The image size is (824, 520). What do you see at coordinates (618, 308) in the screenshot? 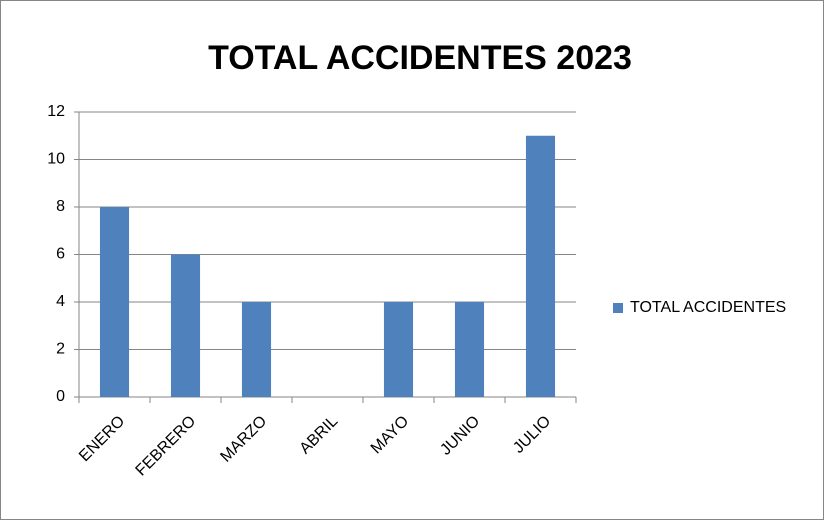
I see `legend-swatch` at bounding box center [618, 308].